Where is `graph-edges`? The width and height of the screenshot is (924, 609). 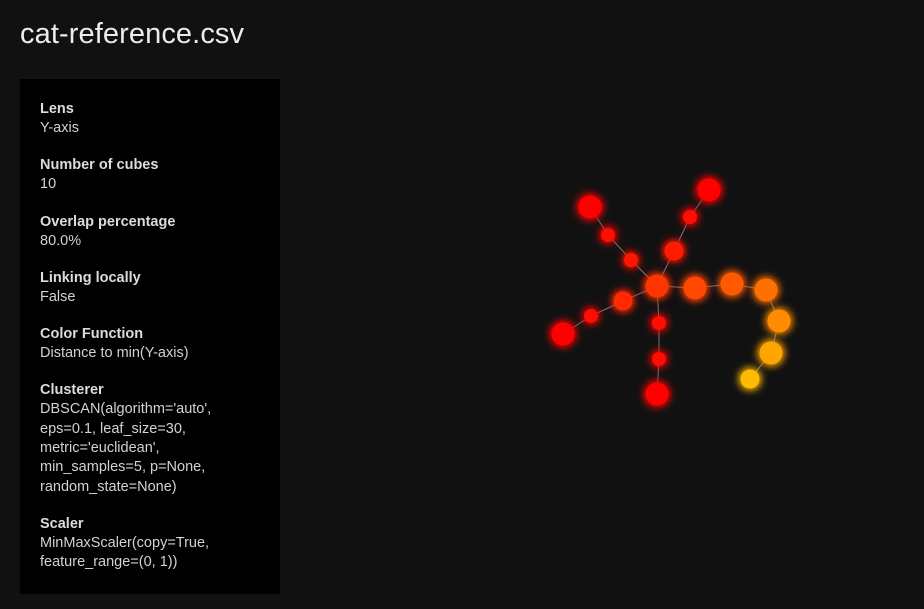 graph-edges is located at coordinates (671, 292).